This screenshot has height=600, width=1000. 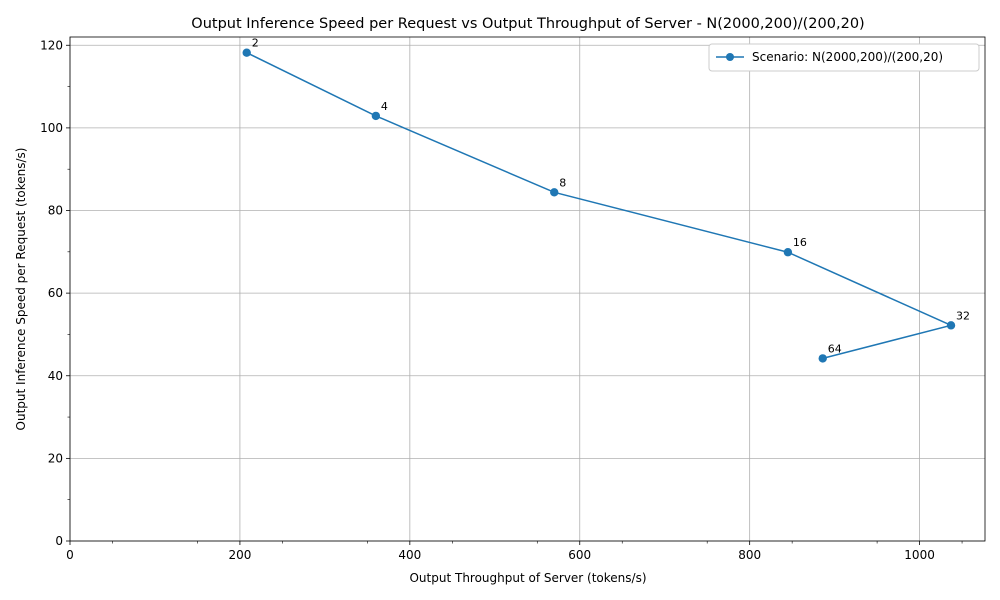 What do you see at coordinates (527, 578) in the screenshot?
I see `x-axis-label: Output Throughput of Server (tokens/s)` at bounding box center [527, 578].